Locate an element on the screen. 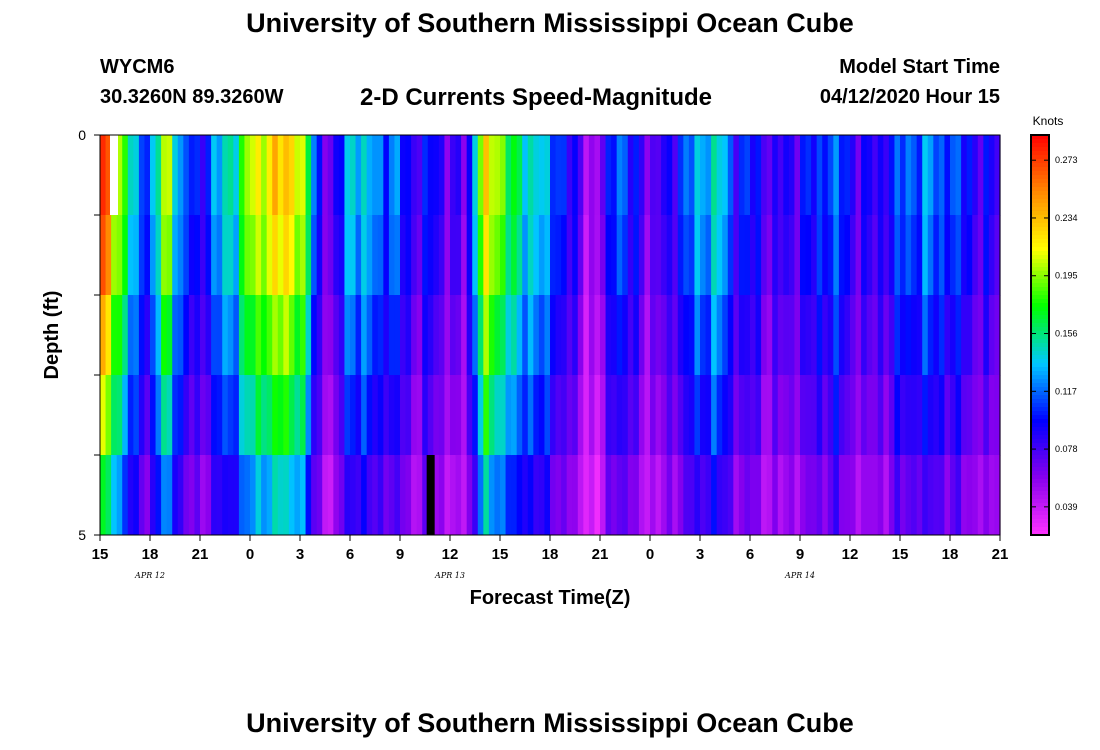  model-start-label: Model Start Time is located at coordinates (919, 67).